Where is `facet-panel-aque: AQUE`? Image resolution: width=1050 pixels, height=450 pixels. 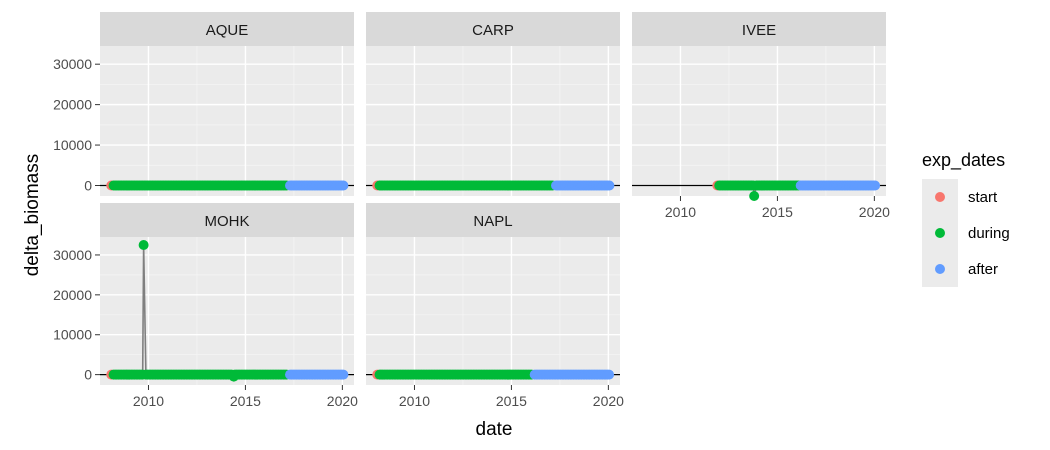 facet-panel-aque: AQUE is located at coordinates (227, 104).